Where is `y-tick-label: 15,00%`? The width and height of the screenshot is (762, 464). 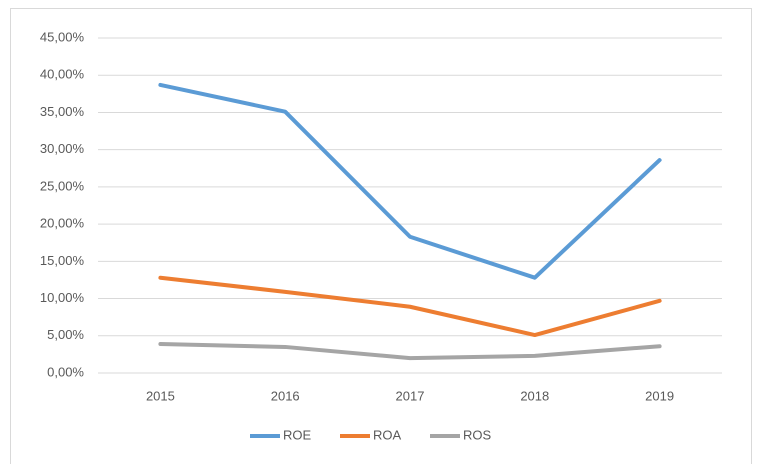 y-tick-label: 15,00% is located at coordinates (62, 260).